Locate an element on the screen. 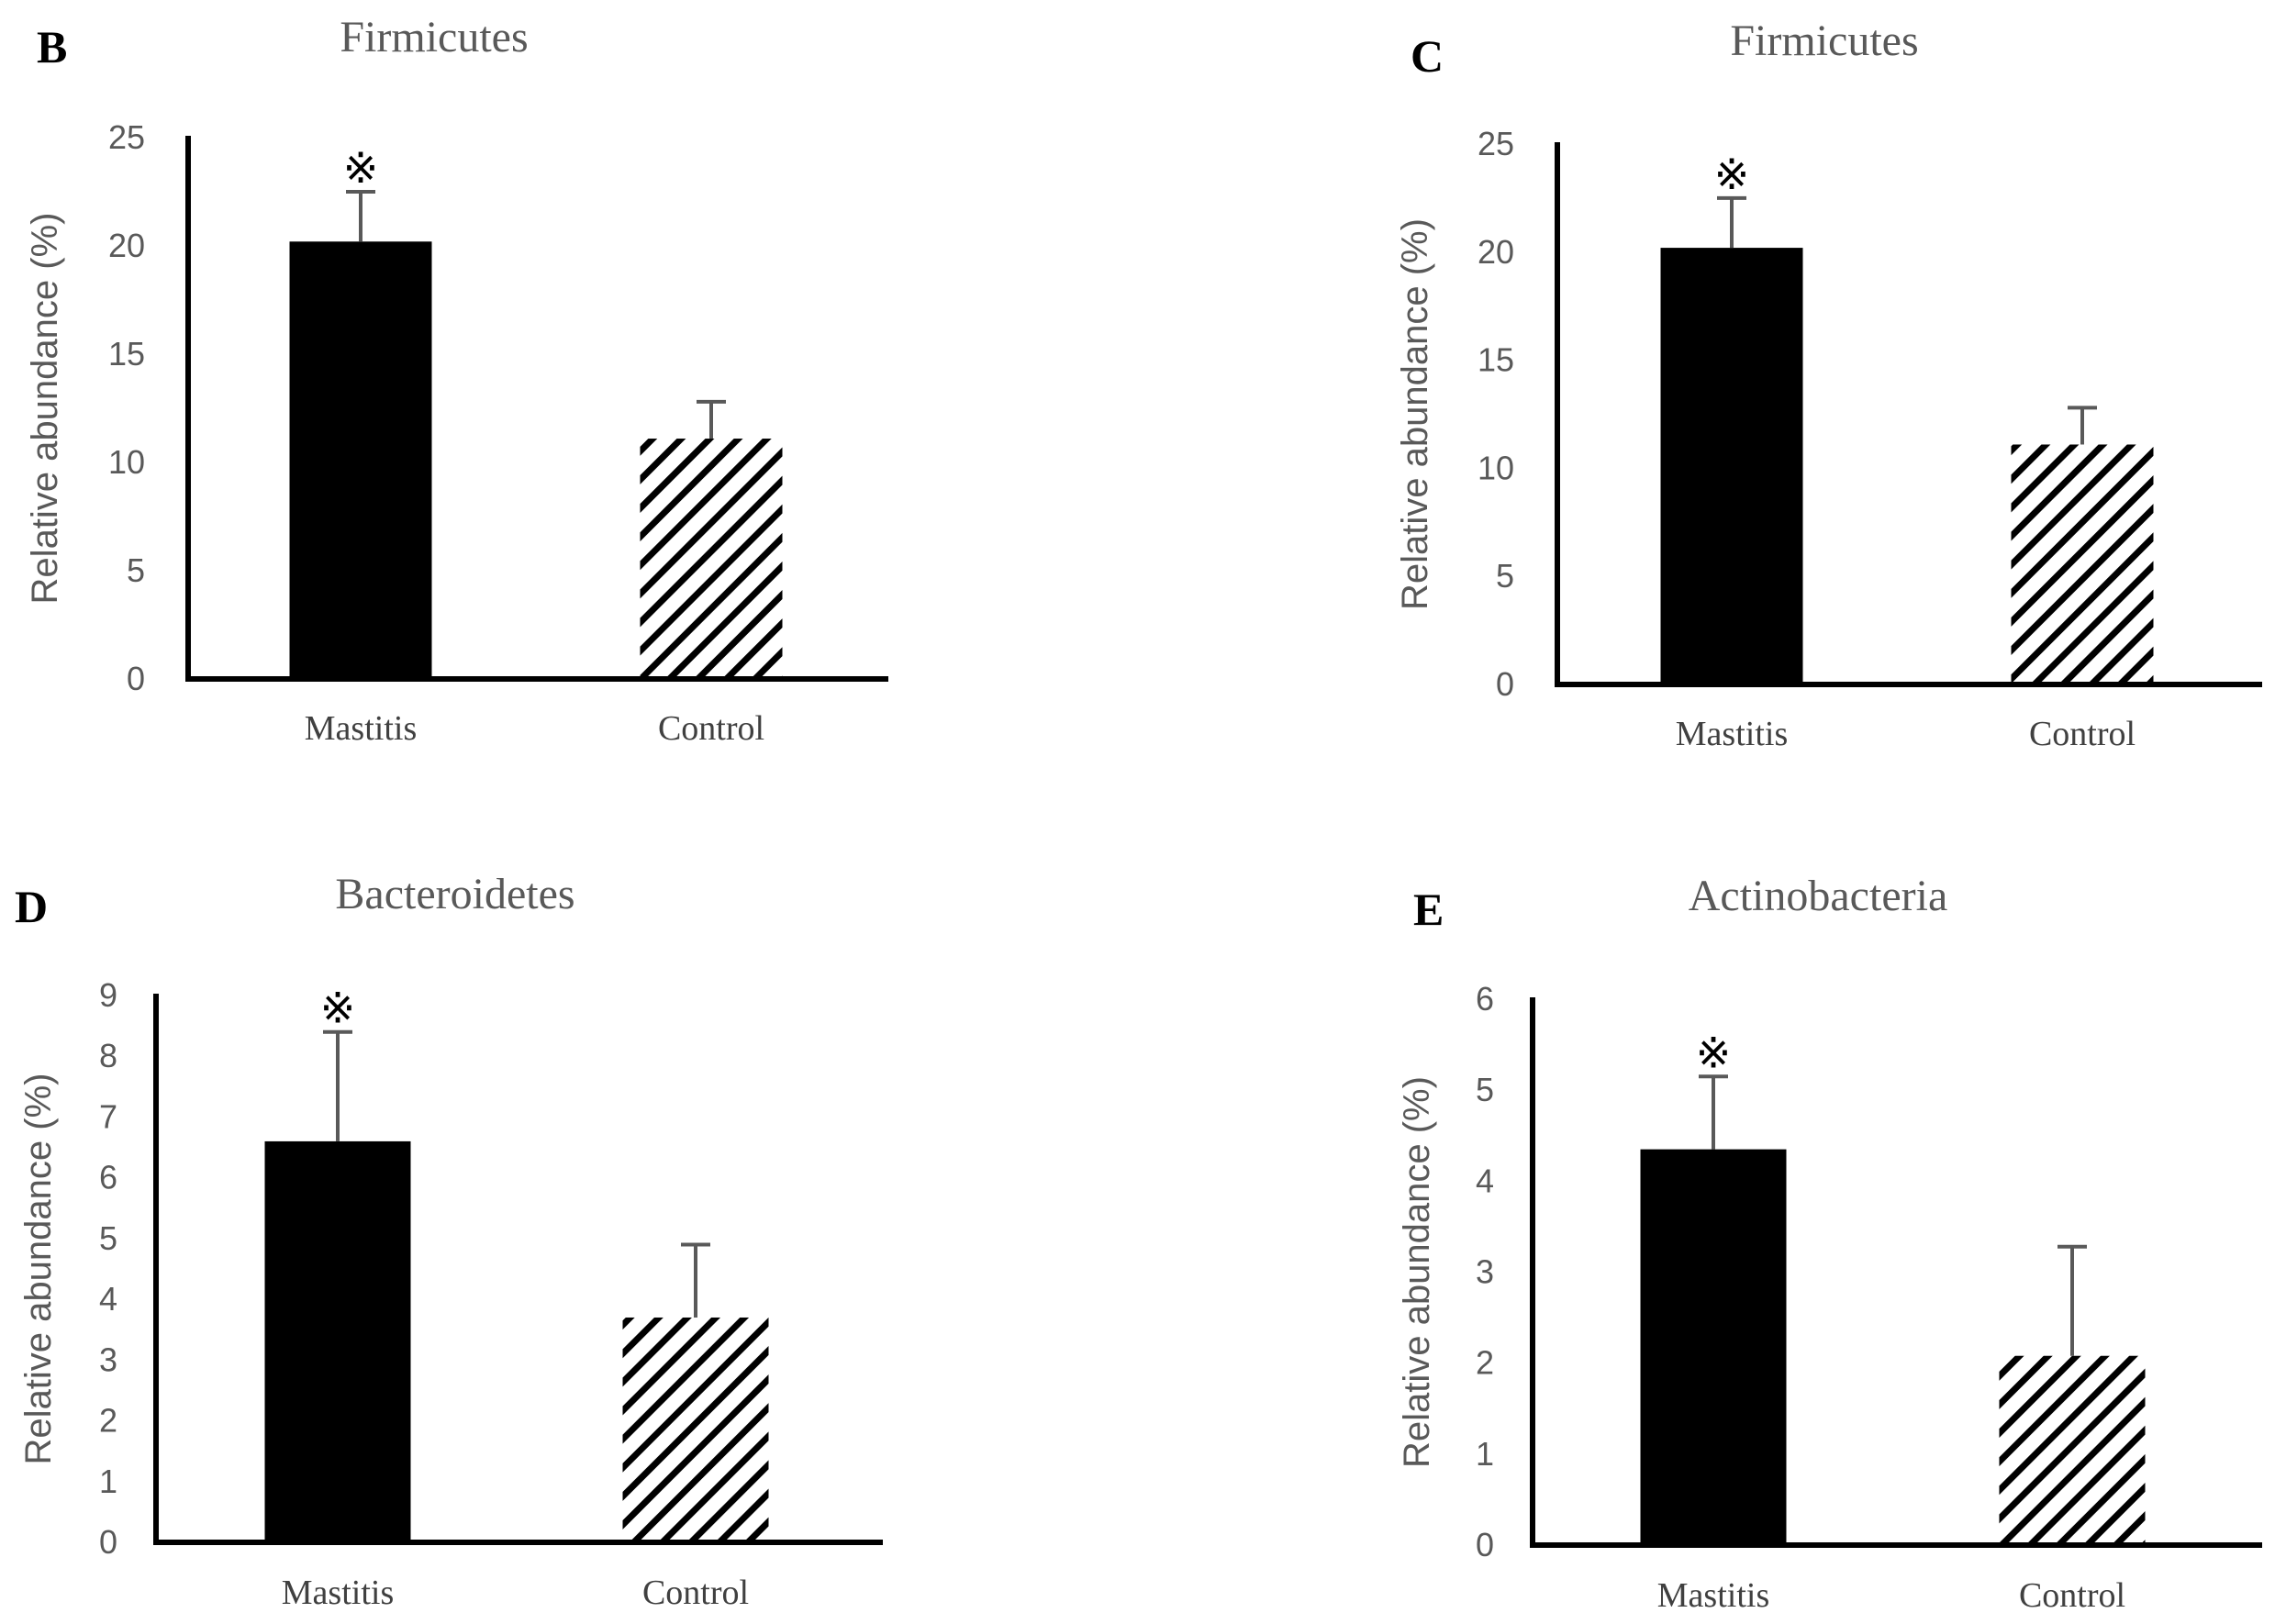 This screenshot has width=2275, height=1624. panel-letter: E is located at coordinates (1428, 909).